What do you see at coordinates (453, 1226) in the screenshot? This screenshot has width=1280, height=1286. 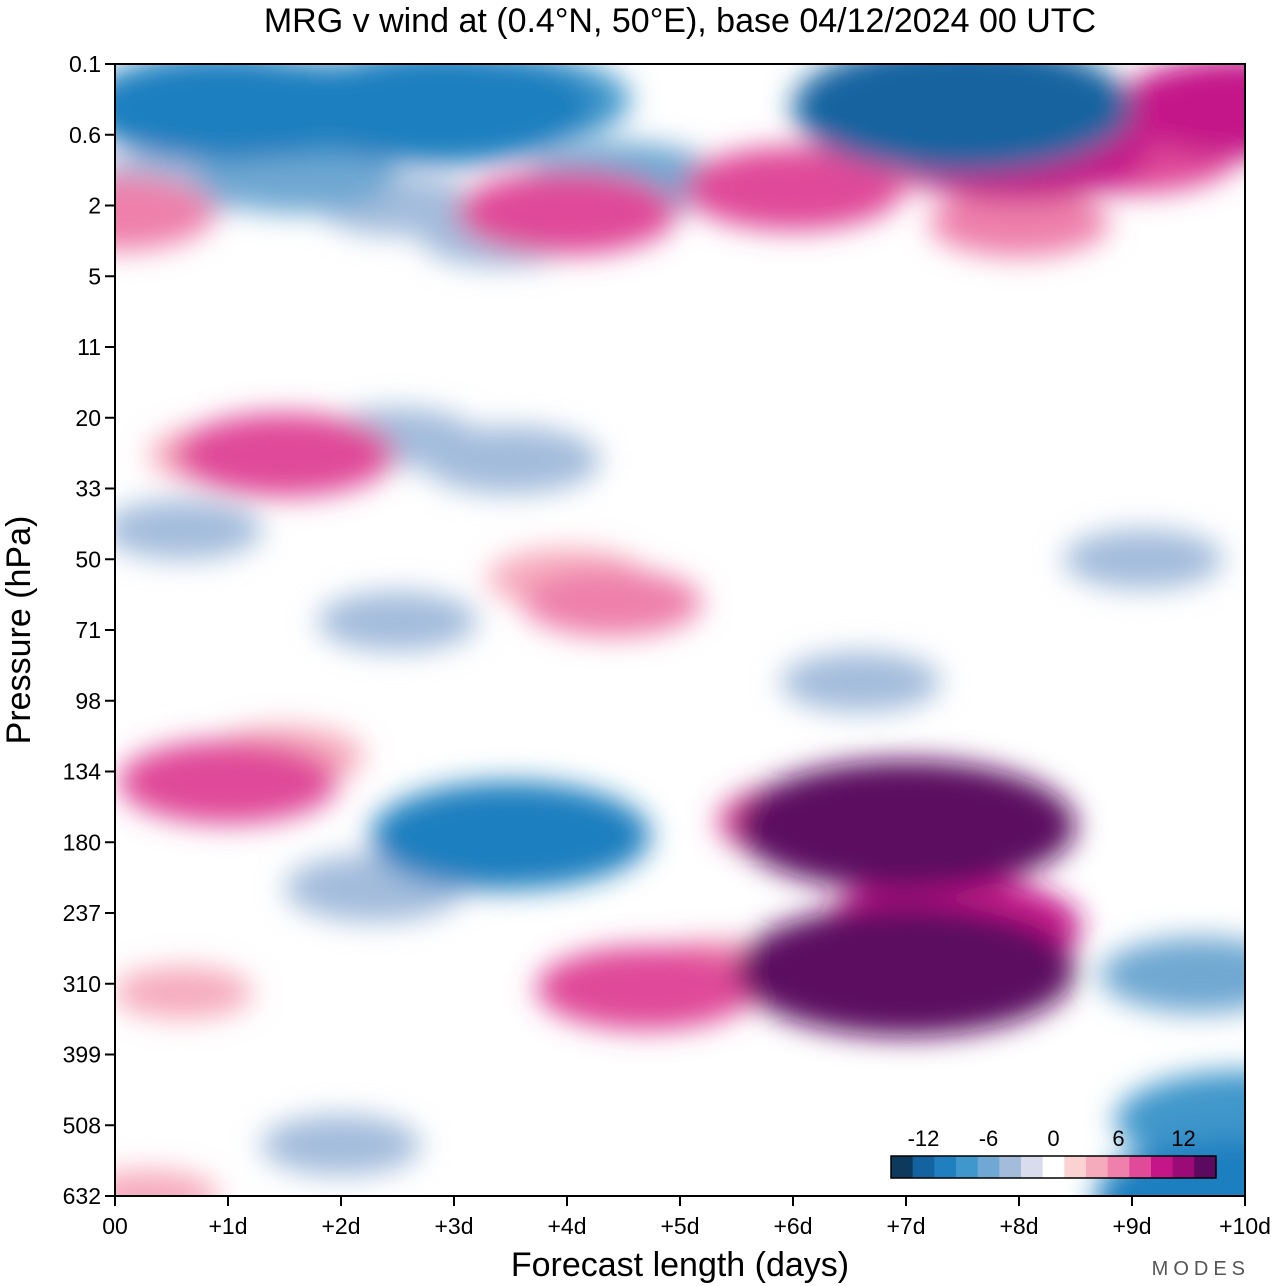 I see `x-tick-label: +3d` at bounding box center [453, 1226].